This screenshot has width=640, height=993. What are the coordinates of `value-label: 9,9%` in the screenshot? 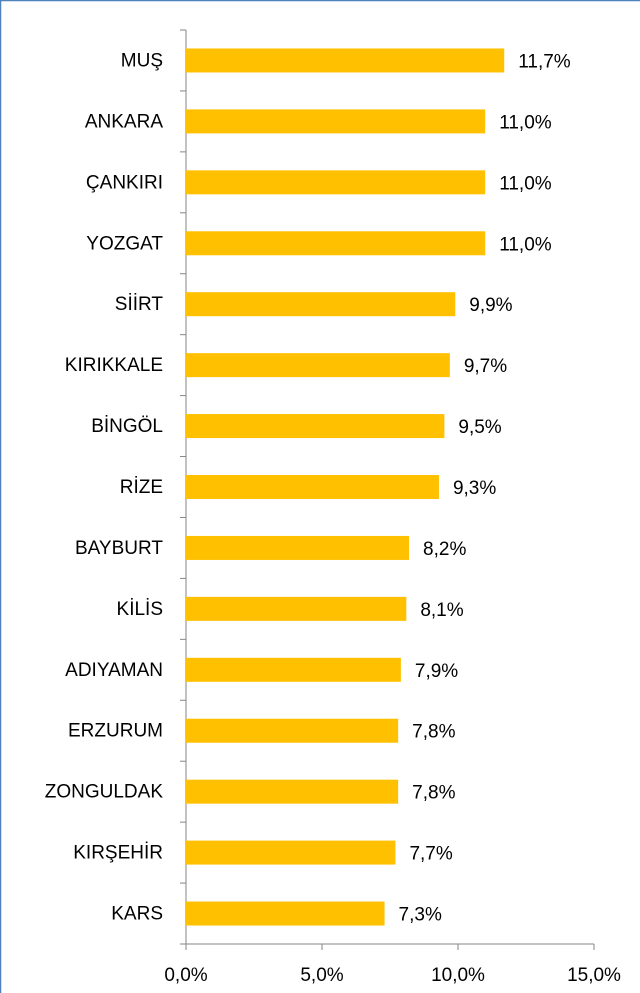 It's located at (490, 305).